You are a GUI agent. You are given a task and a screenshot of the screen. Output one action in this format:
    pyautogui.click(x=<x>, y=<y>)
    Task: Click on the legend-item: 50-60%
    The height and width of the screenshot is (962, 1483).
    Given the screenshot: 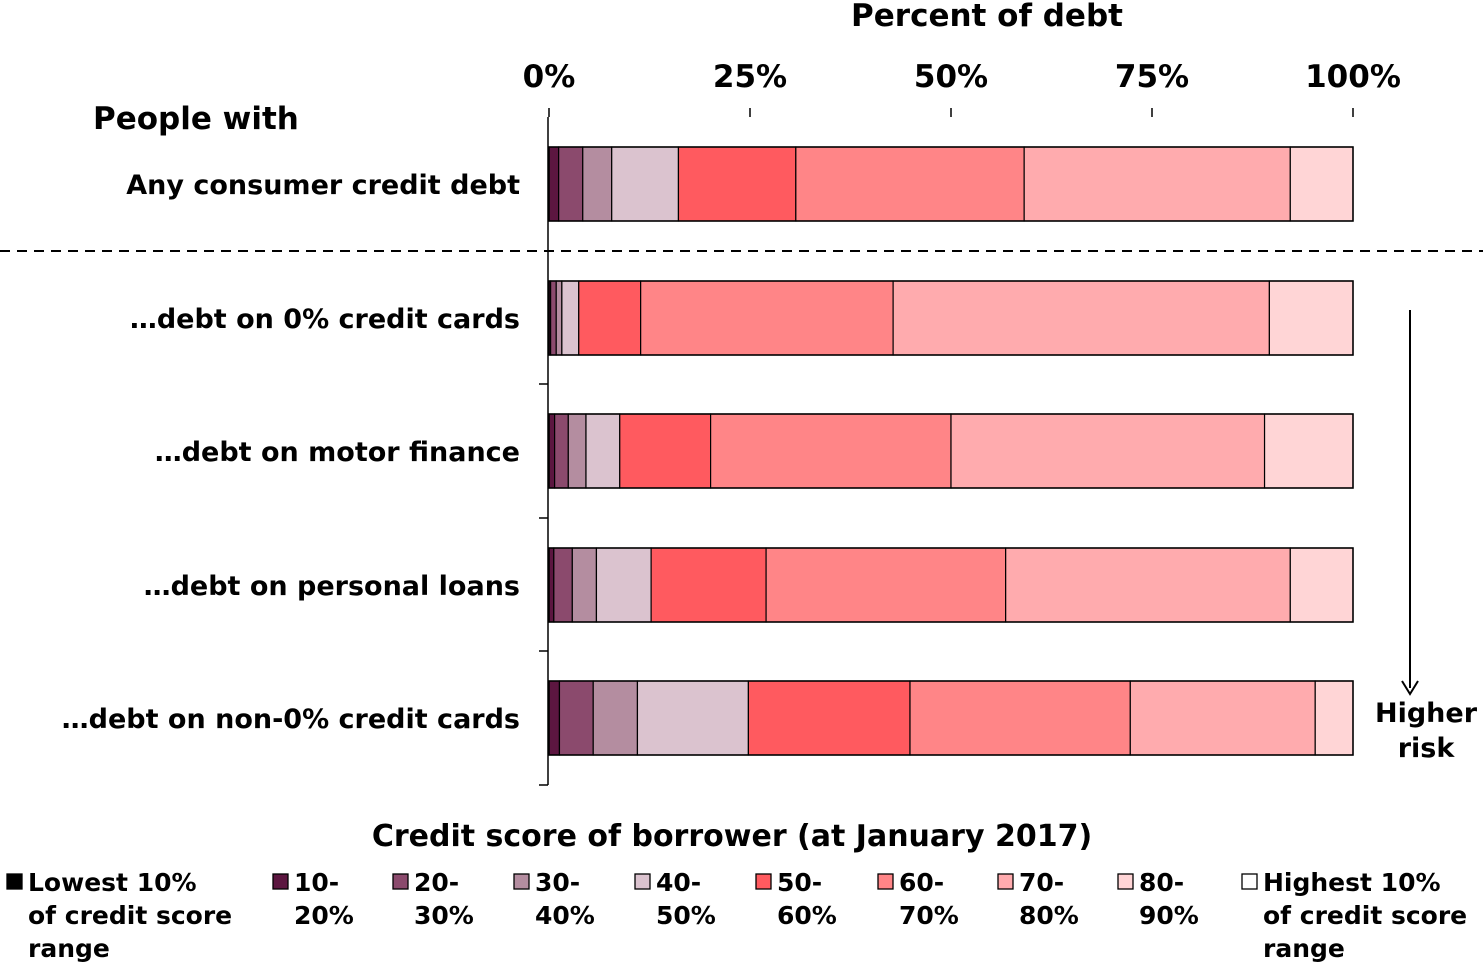 What is the action you would take?
    pyautogui.click(x=796, y=899)
    